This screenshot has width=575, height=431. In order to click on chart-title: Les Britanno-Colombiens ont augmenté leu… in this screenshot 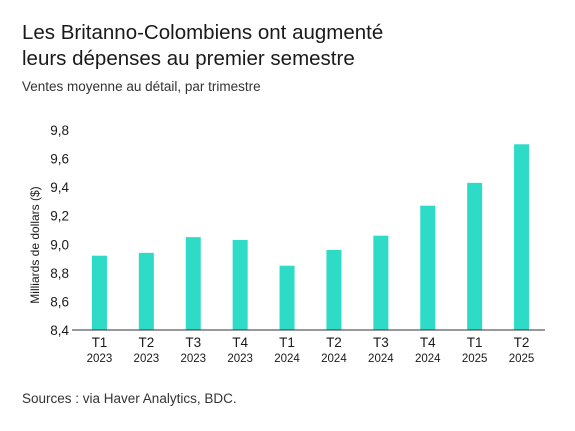, I will do `click(292, 46)`.